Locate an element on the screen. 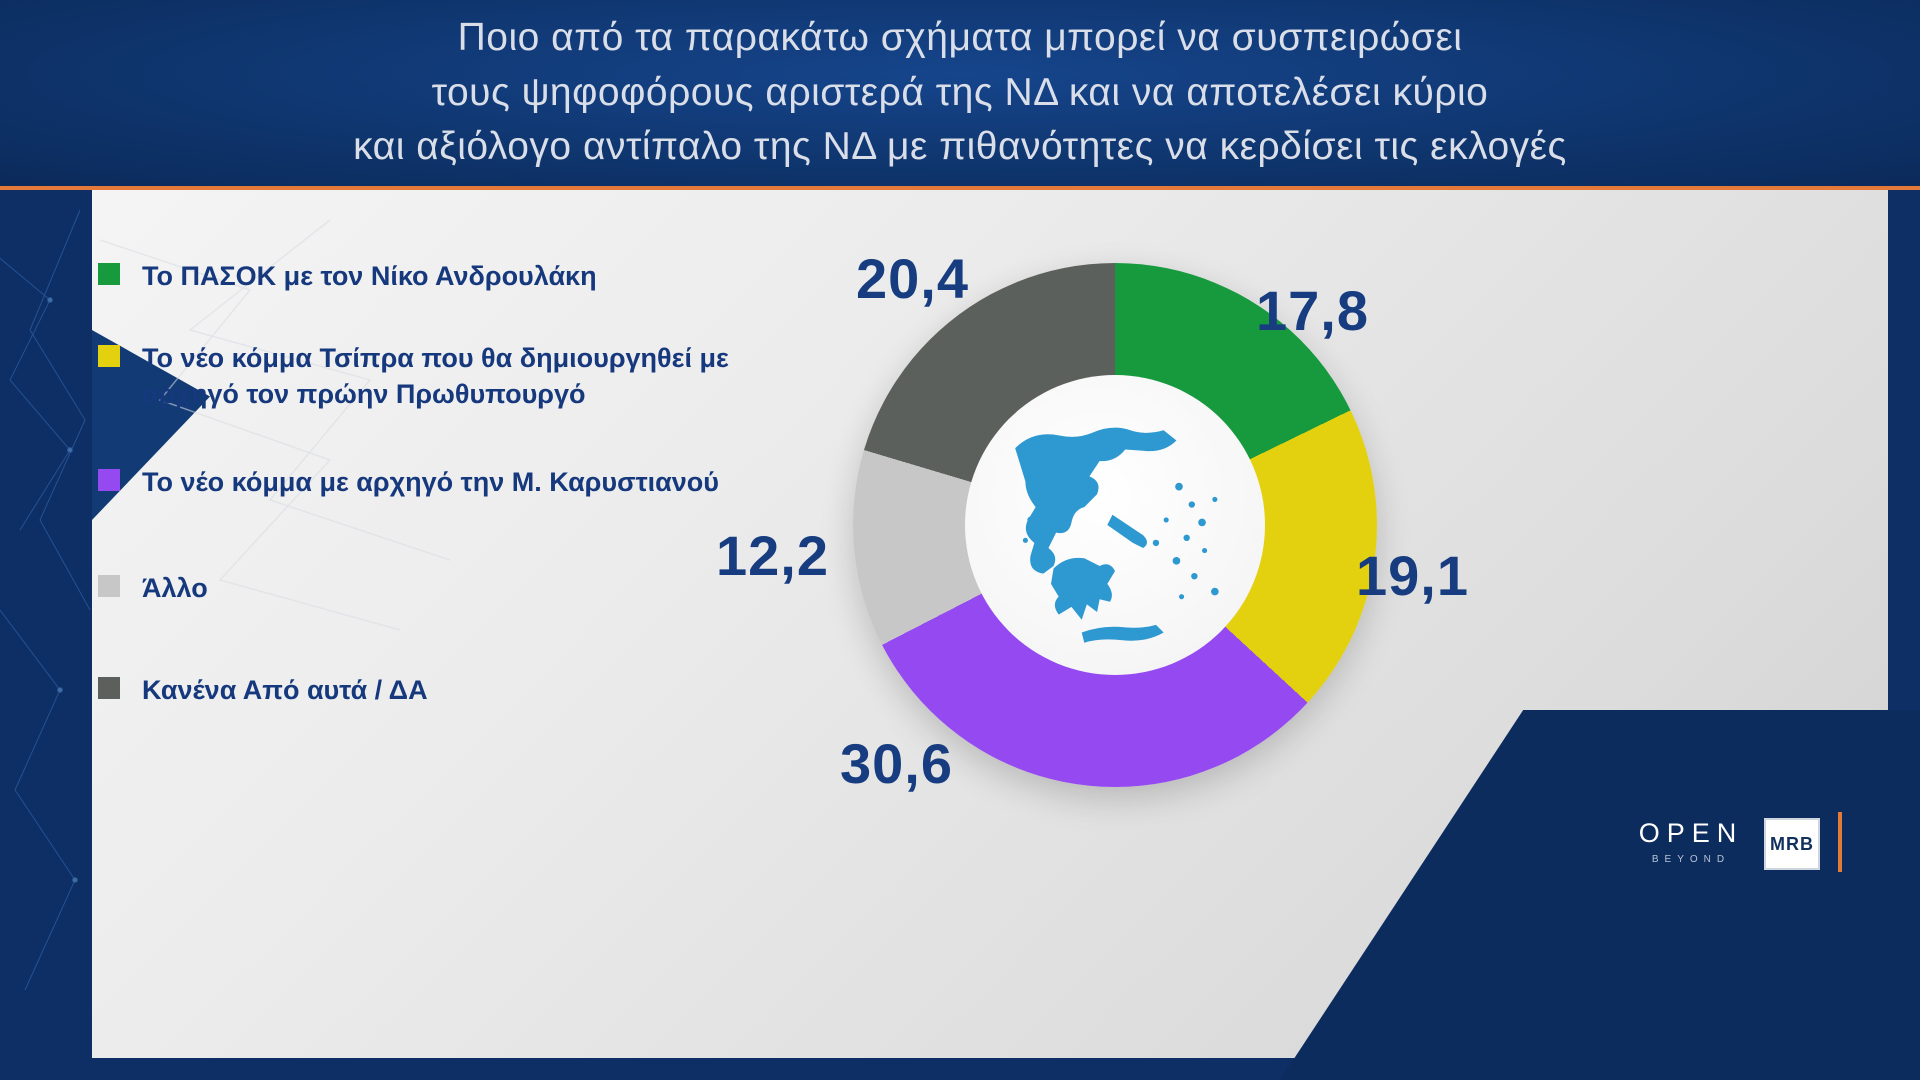 The image size is (1920, 1080). legend-swatch-yellow is located at coordinates (109, 356).